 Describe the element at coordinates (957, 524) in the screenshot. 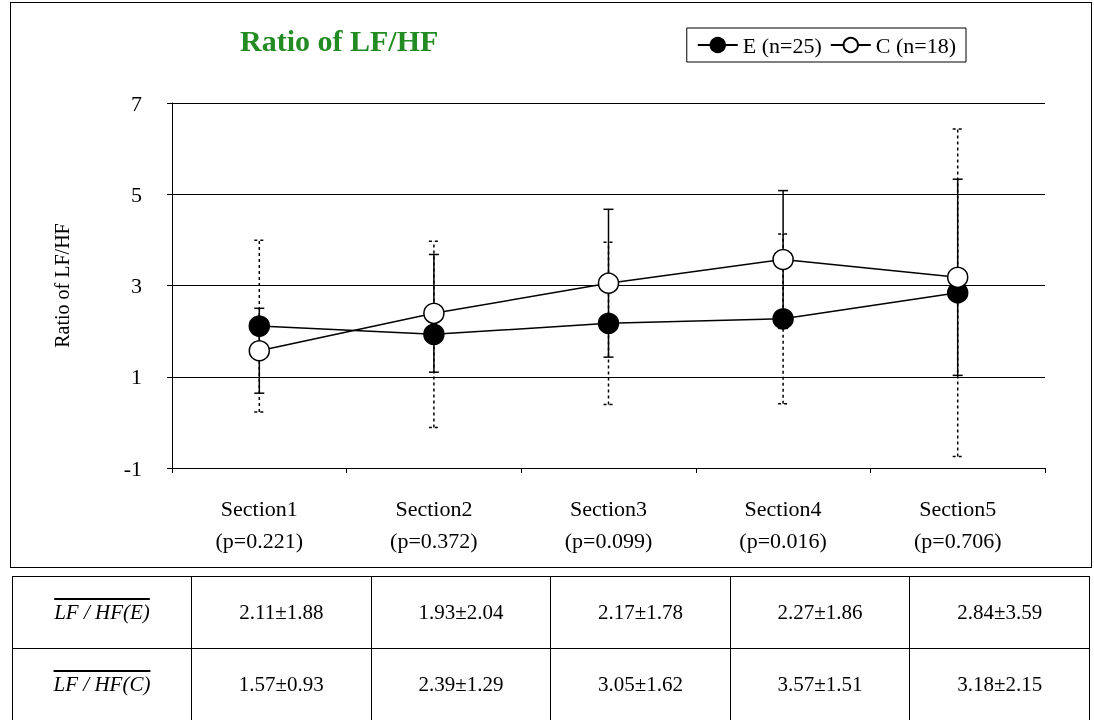

I see `x-tick-label: Section5 (p=0.706)` at that location.